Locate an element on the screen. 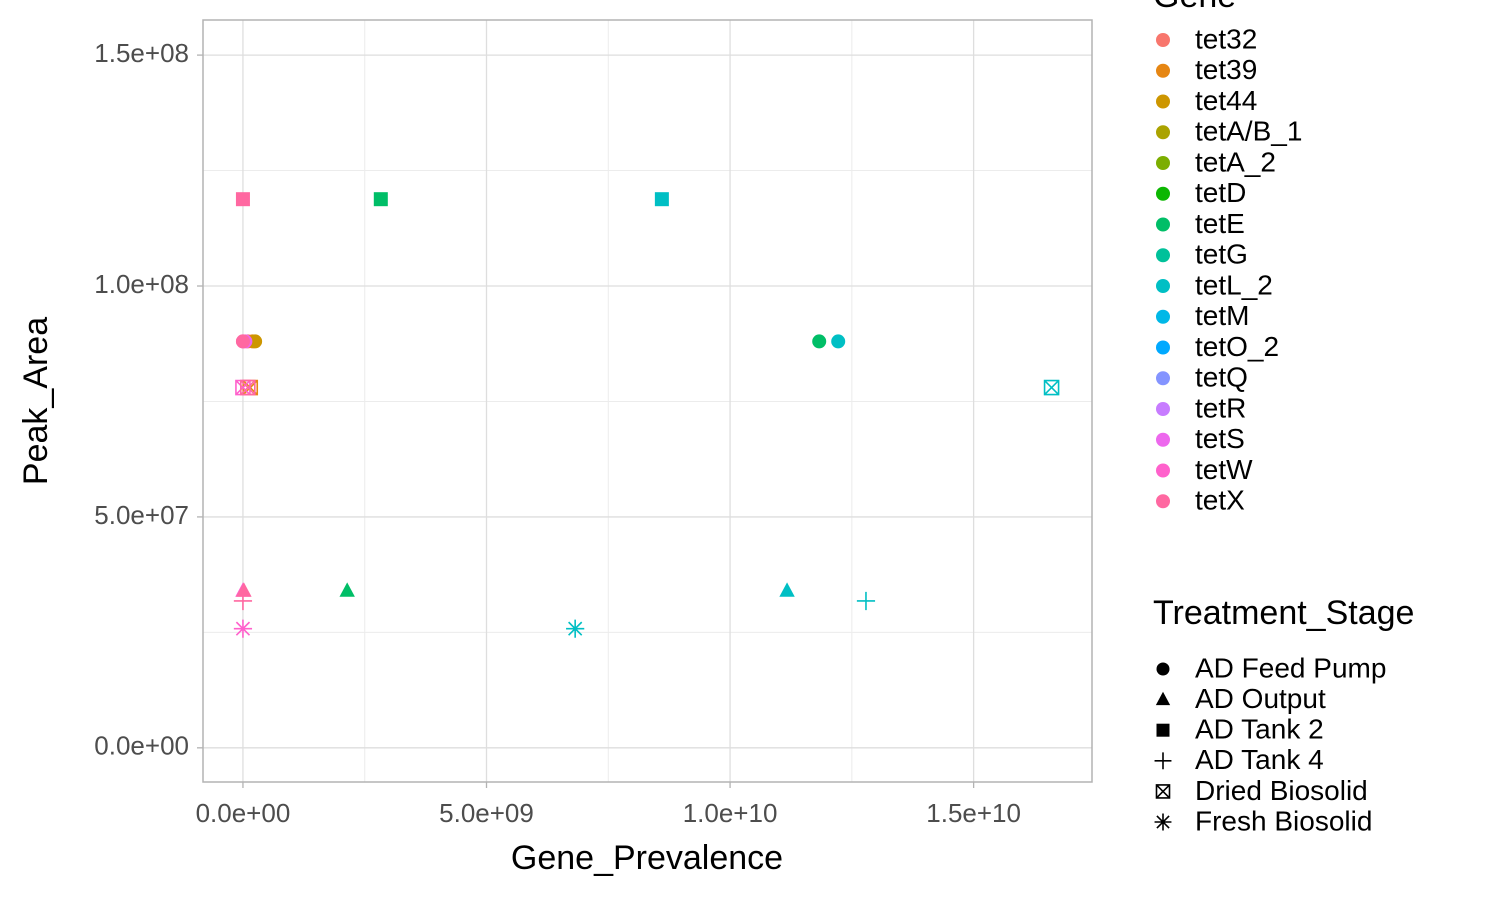 This screenshot has height=900, width=1500. y-tick-label: 1.0e+08 is located at coordinates (141, 284).